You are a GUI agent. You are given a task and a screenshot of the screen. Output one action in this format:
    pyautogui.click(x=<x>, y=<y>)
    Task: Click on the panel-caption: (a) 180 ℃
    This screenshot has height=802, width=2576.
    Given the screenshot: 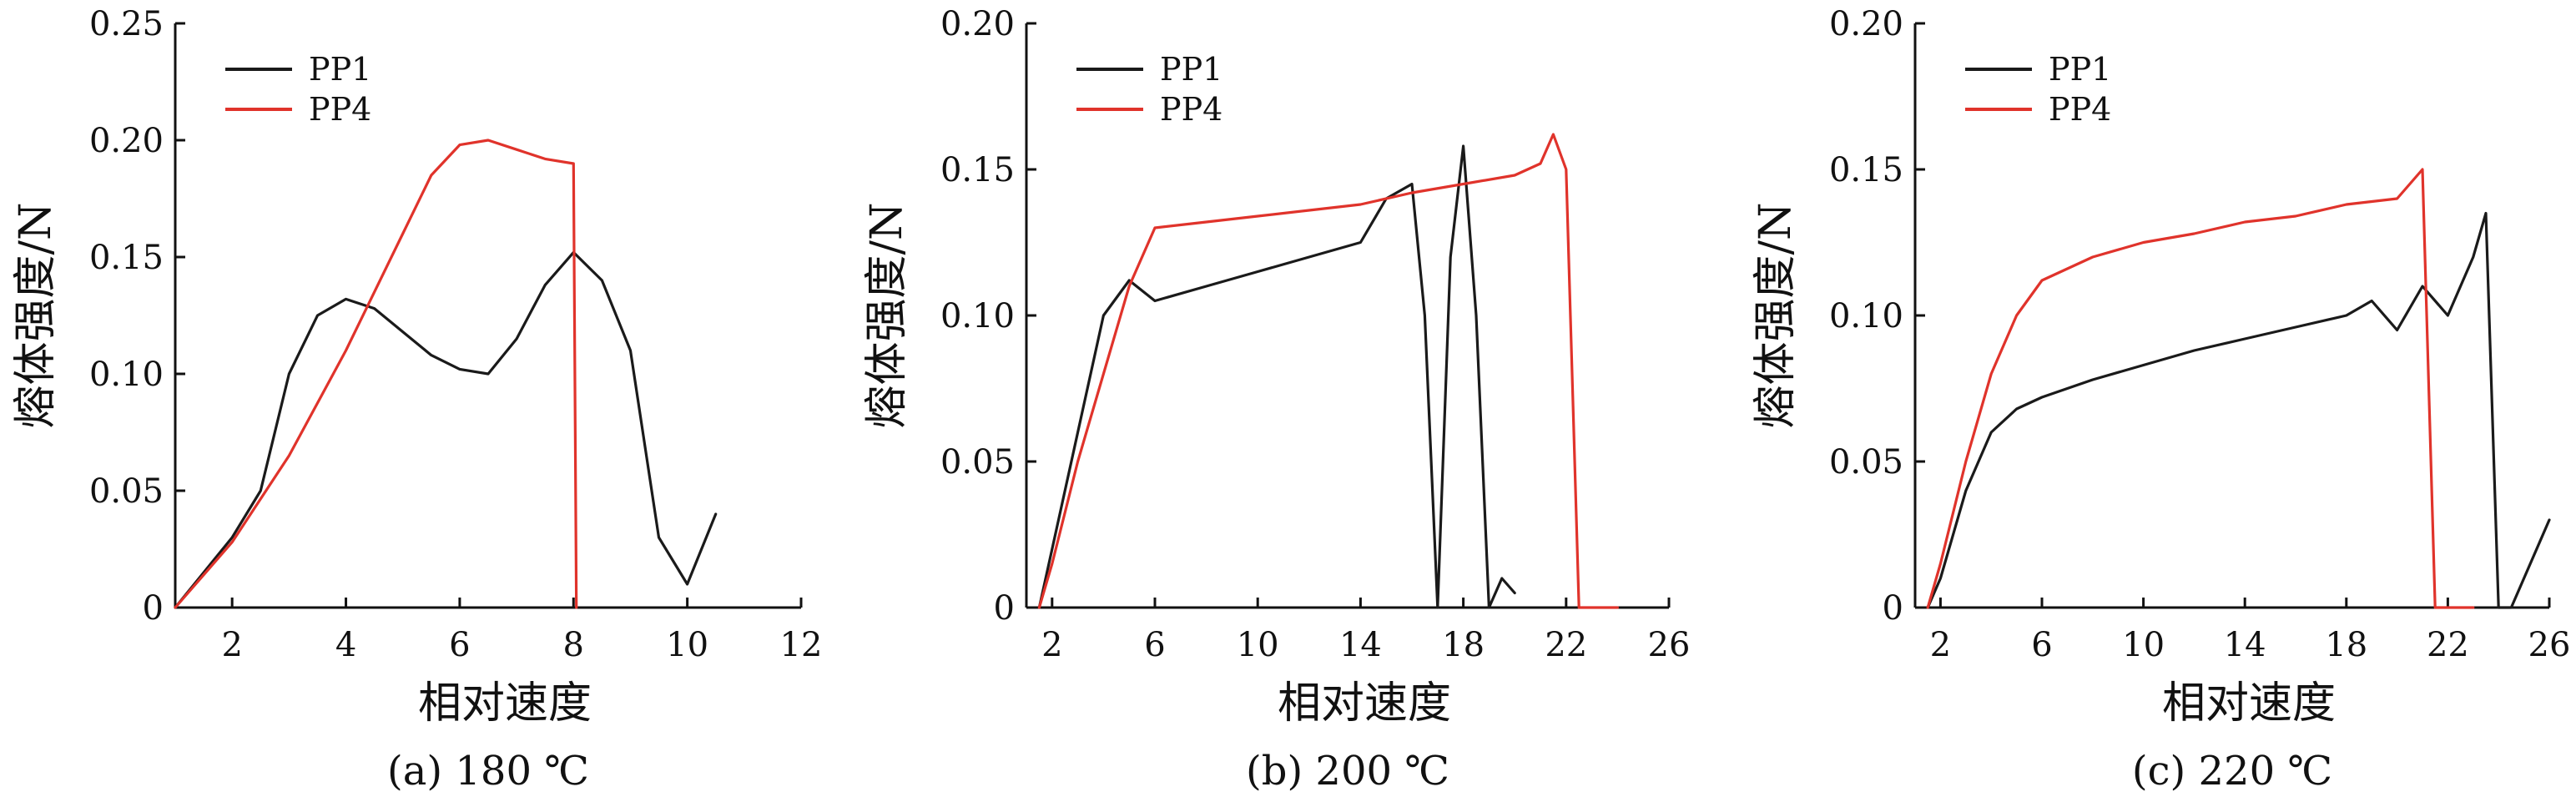 What is the action you would take?
    pyautogui.click(x=488, y=771)
    